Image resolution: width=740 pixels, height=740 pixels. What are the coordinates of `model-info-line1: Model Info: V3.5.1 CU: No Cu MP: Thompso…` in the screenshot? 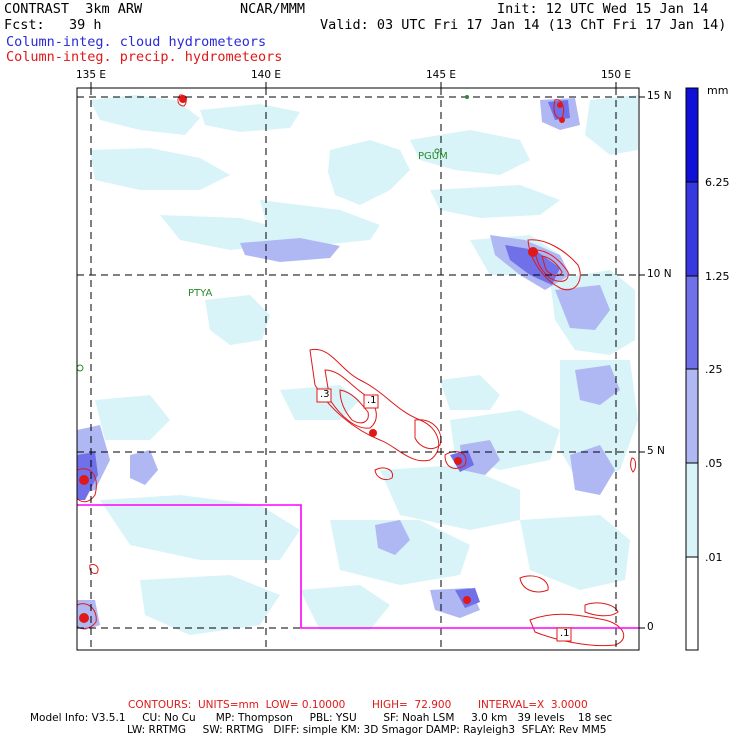 It's located at (321, 718).